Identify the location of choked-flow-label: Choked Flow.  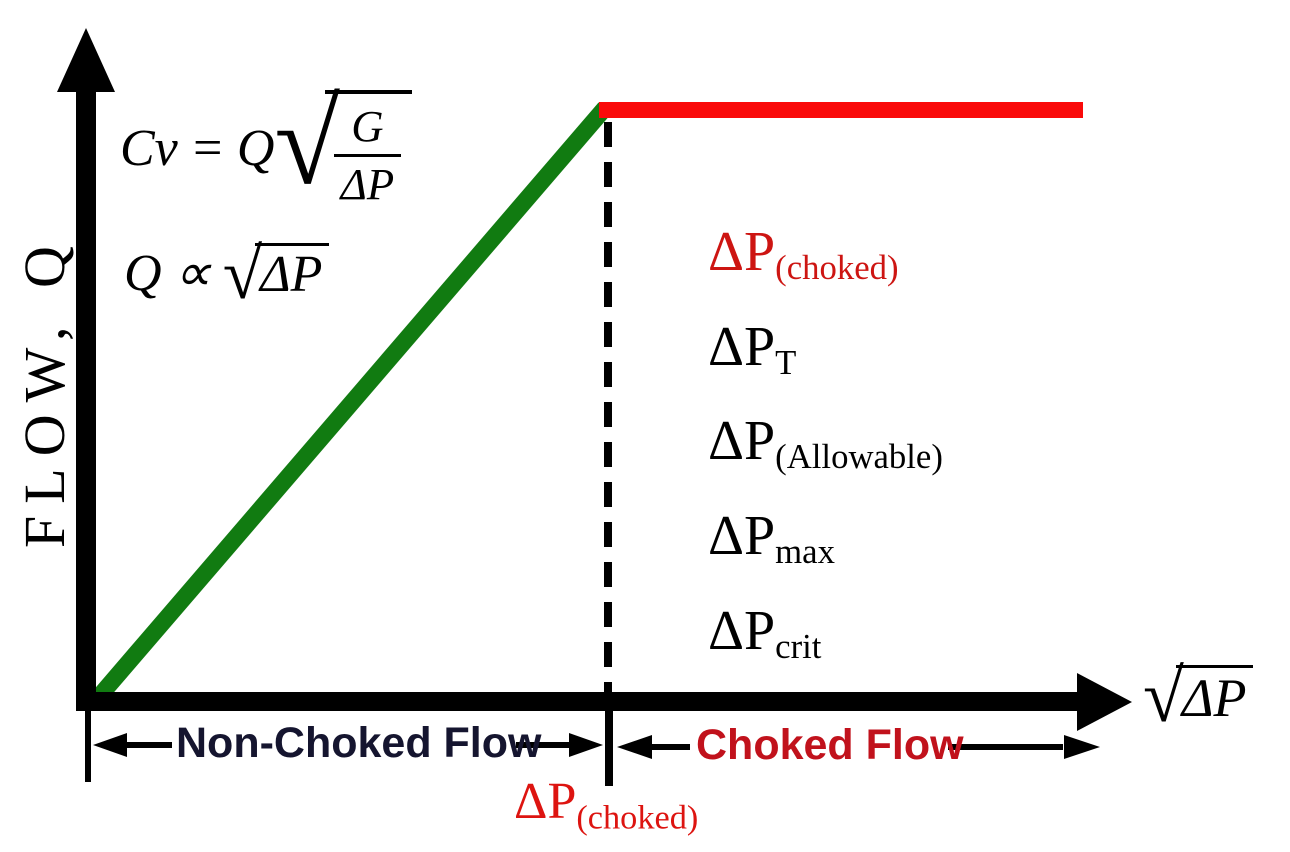
(830, 745).